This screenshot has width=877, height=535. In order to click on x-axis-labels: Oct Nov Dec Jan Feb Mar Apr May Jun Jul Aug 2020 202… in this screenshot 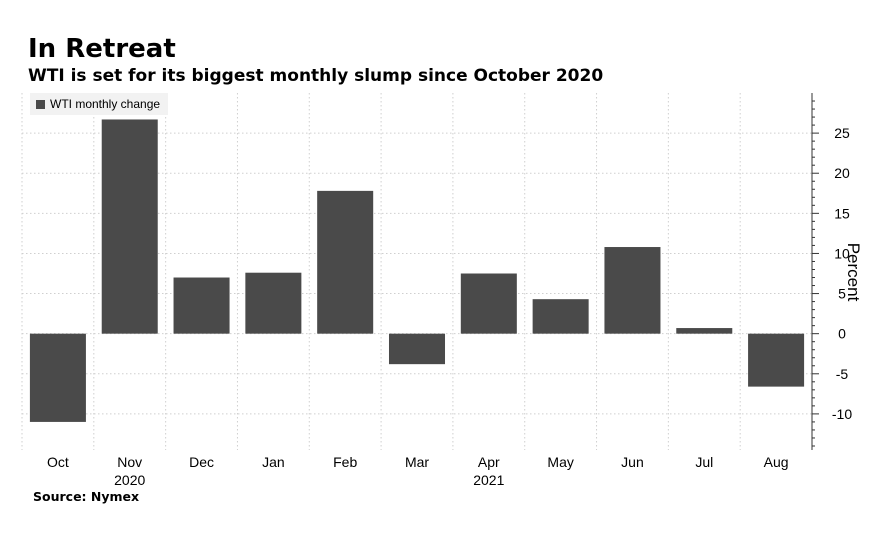, I will do `click(418, 471)`.